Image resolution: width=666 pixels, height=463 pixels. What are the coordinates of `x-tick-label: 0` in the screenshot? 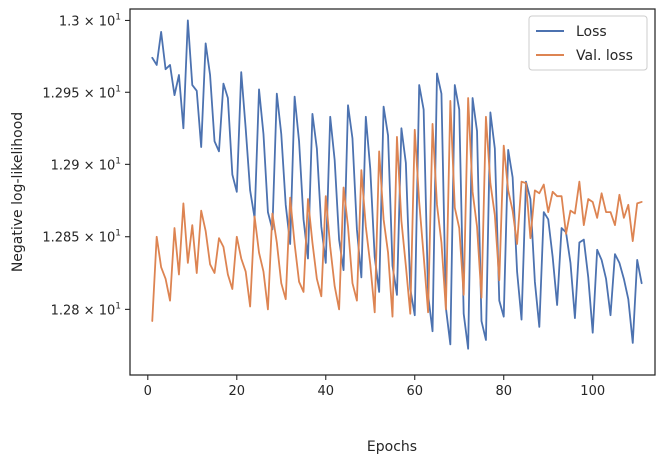 It's located at (148, 391).